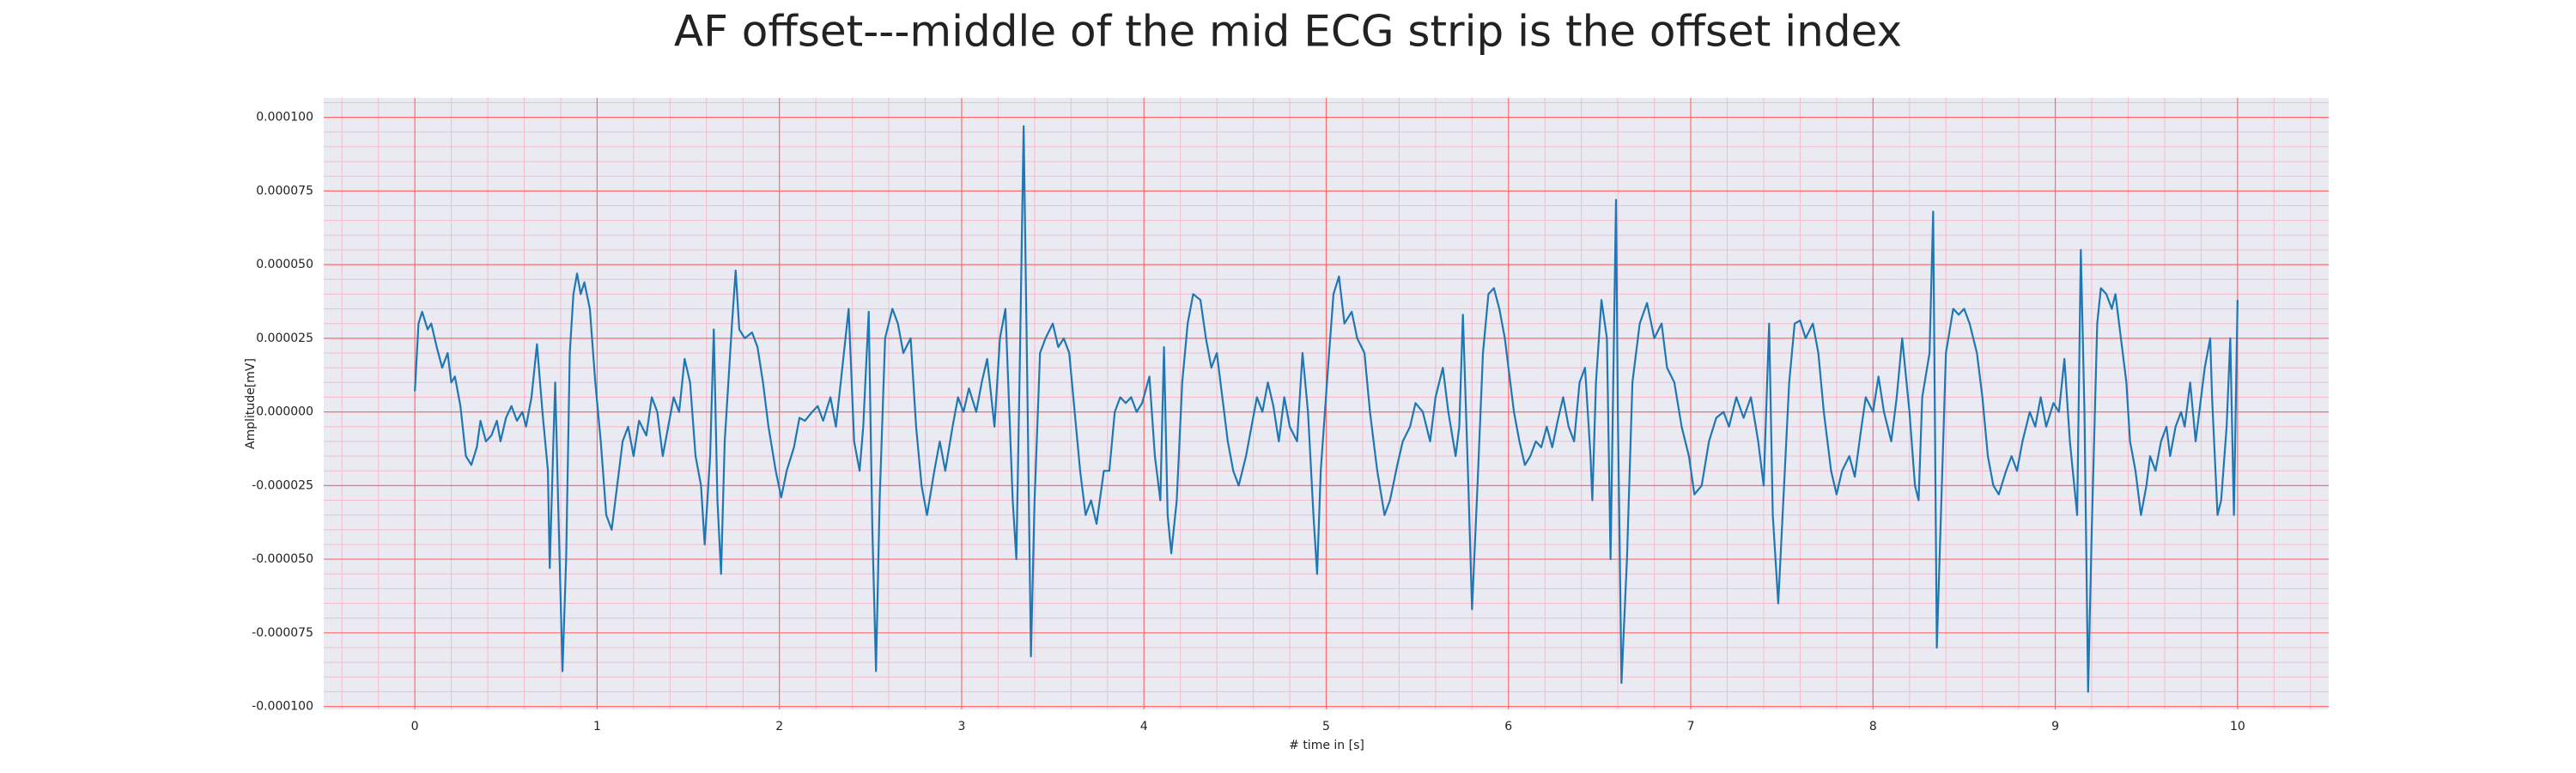  Describe the element at coordinates (251, 403) in the screenshot. I see `y-axis-label: Amplitude[mV]` at that location.